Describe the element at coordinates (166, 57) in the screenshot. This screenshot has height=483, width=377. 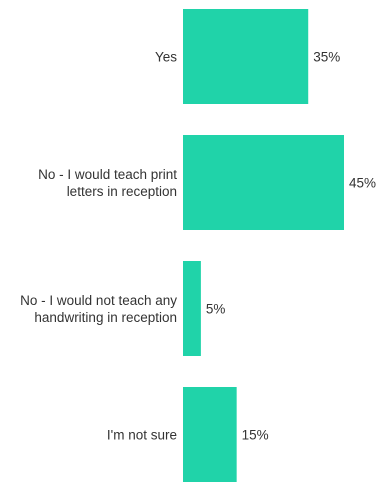
I see `category-label-0: Yes` at that location.